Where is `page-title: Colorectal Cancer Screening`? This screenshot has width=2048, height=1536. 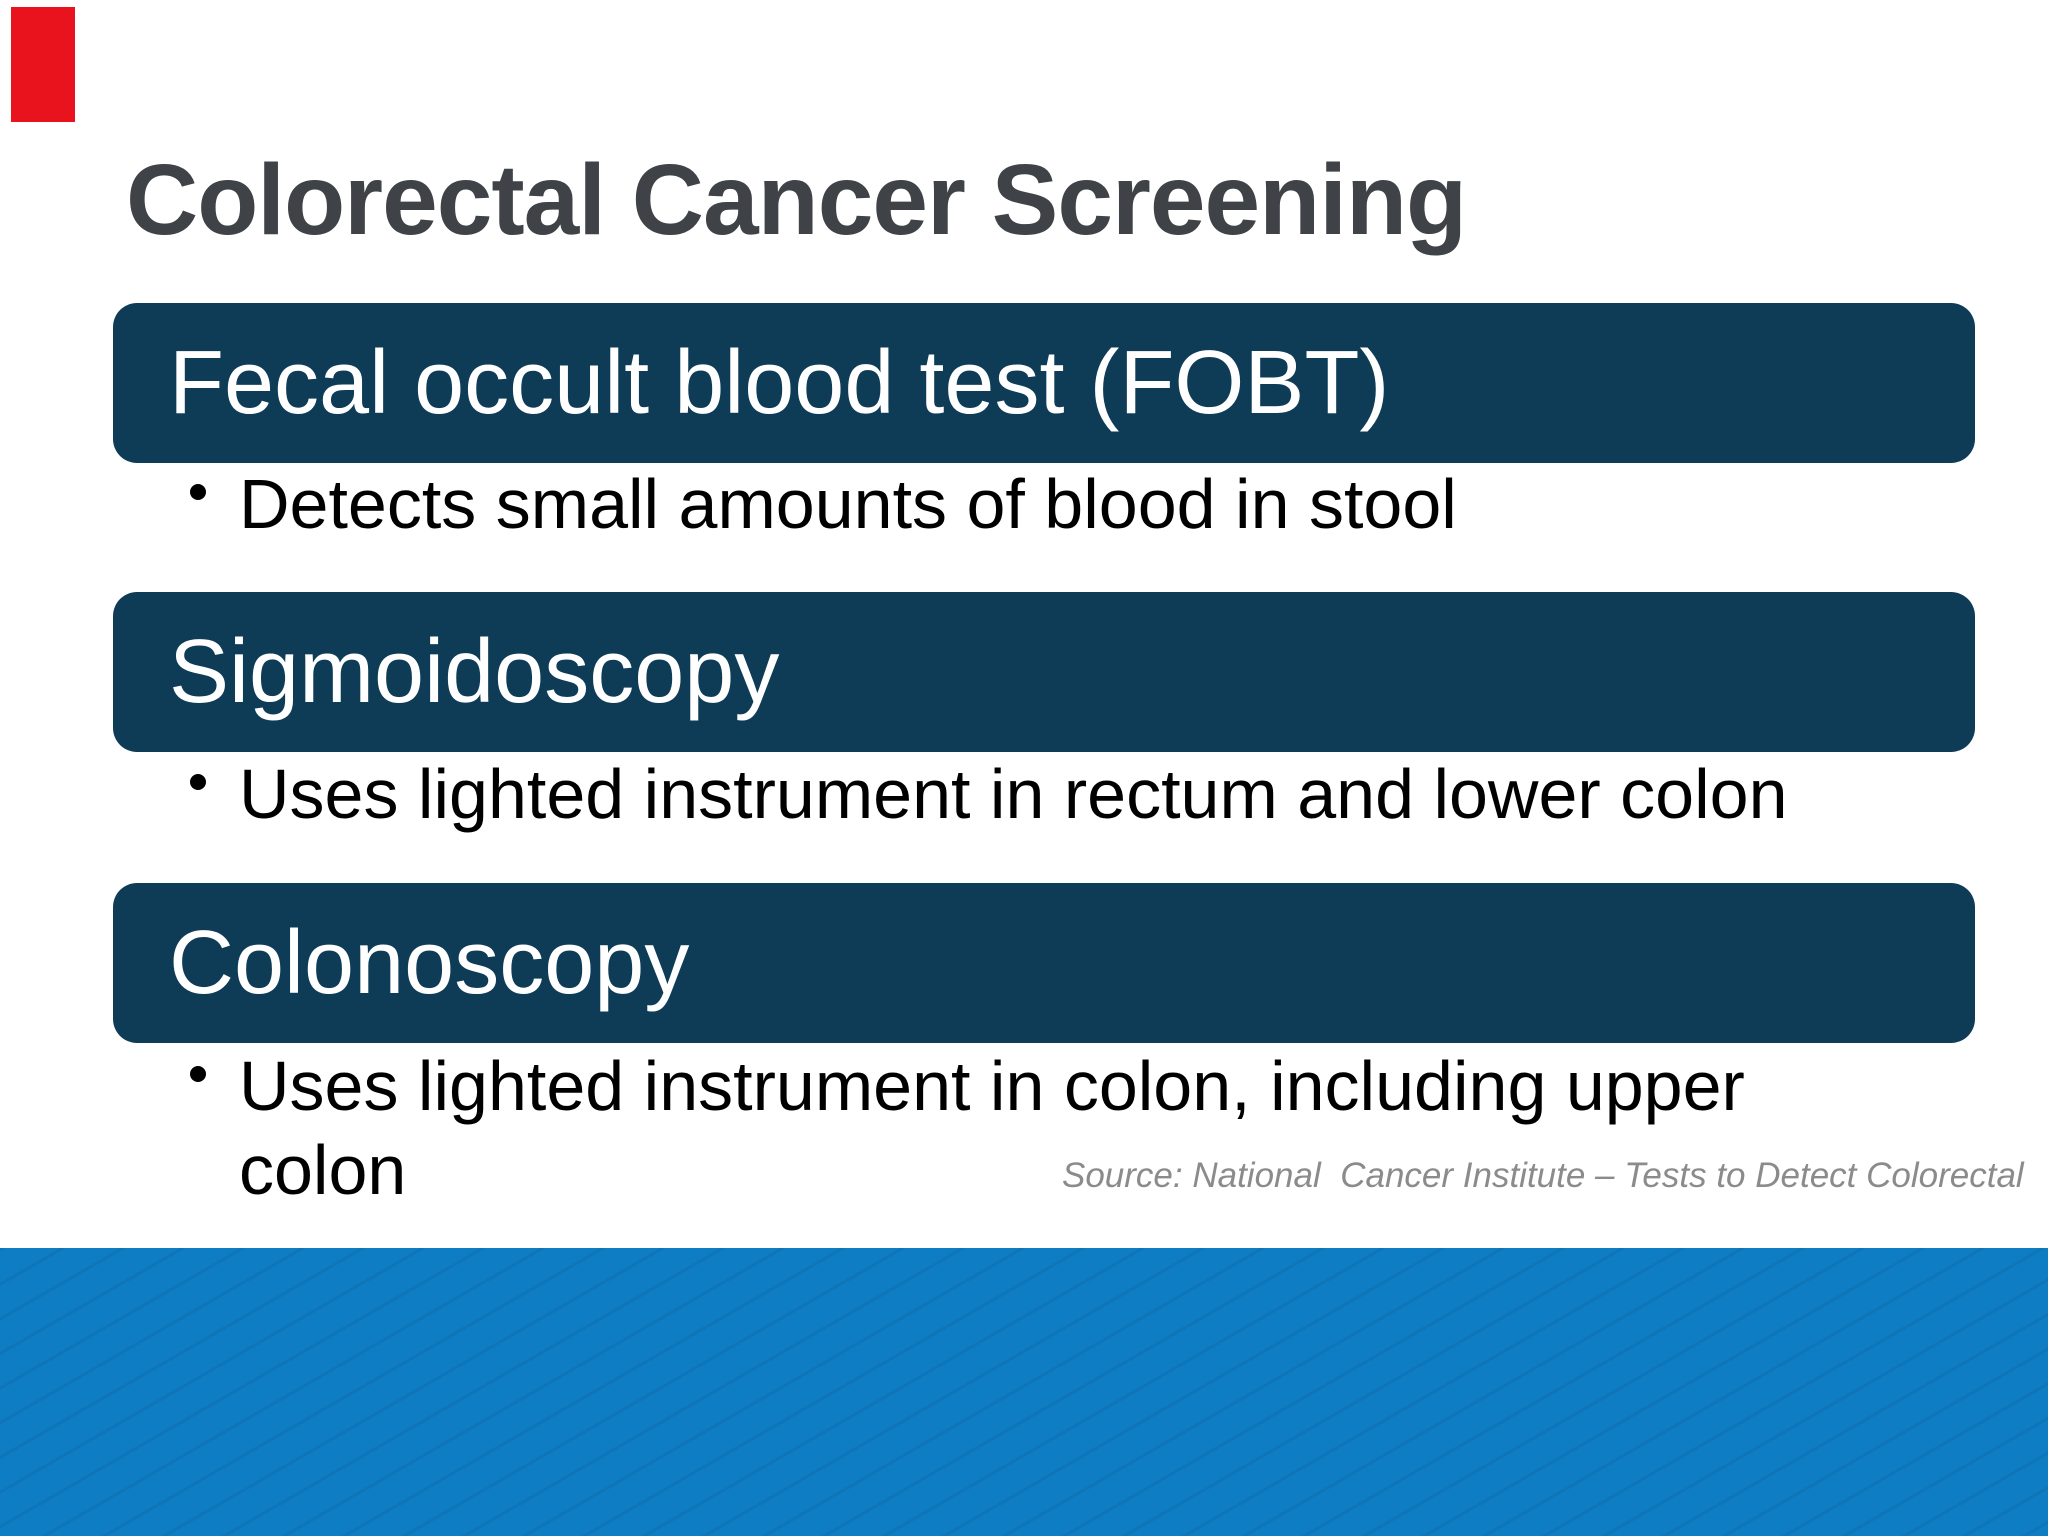
page-title: Colorectal Cancer Screening is located at coordinates (796, 200).